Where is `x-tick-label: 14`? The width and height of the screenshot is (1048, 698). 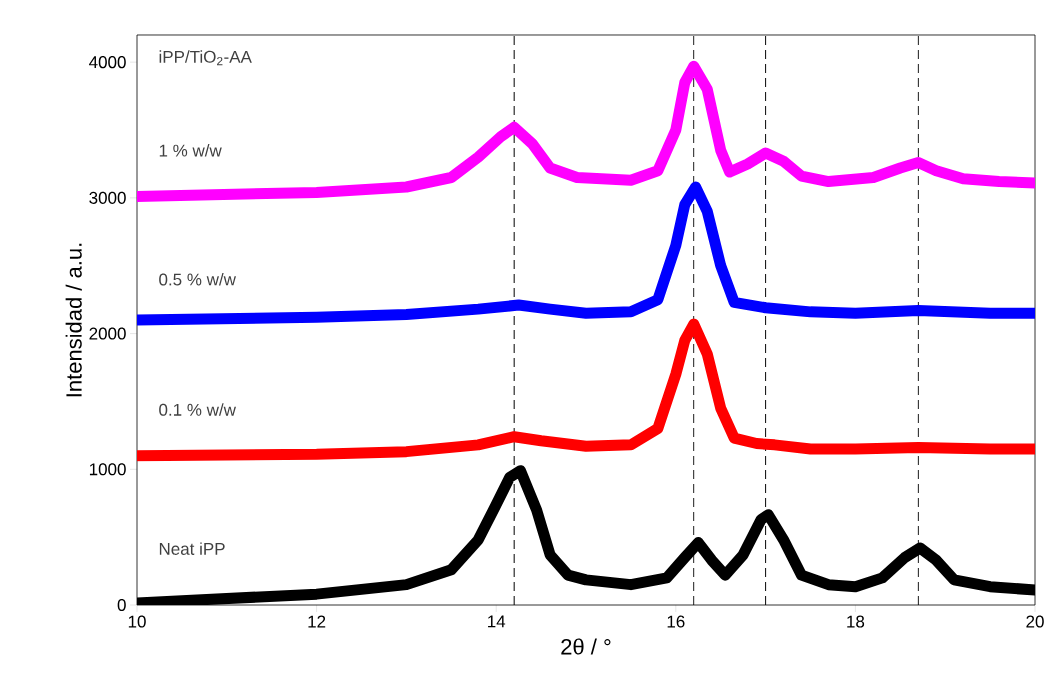 x-tick-label: 14 is located at coordinates (497, 621).